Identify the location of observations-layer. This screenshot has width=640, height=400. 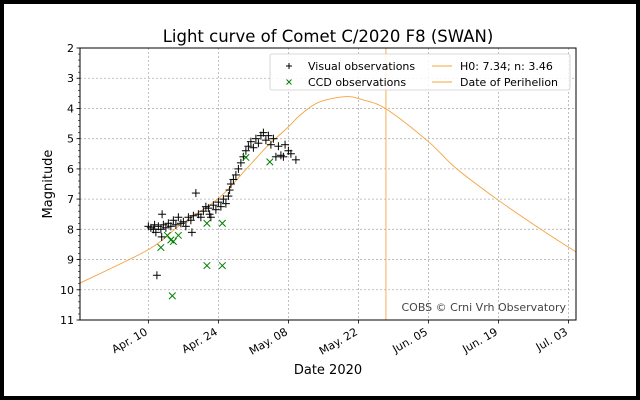
(222, 214).